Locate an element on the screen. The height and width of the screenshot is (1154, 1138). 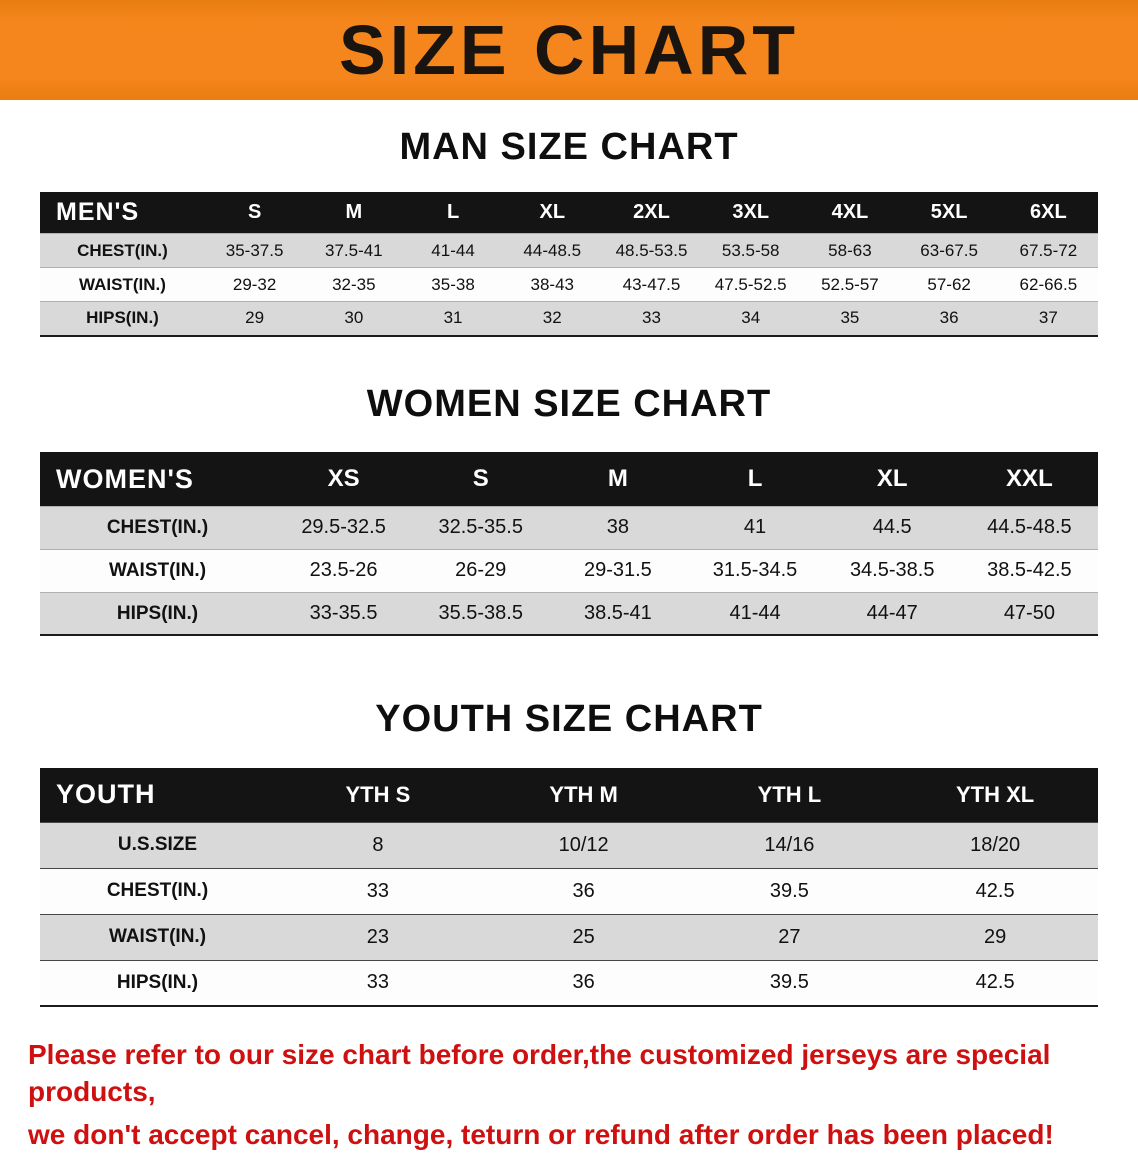
youth-table-title-cell: YOUTH is located at coordinates (106, 794).